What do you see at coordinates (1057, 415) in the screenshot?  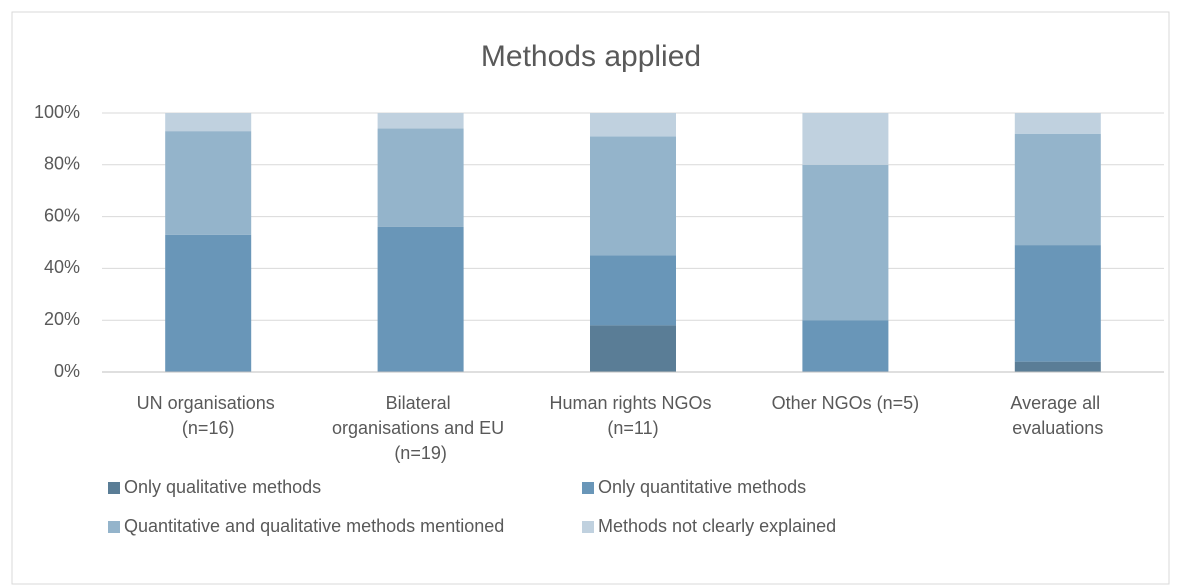 I see `x-tick-label: Average all evaluations` at bounding box center [1057, 415].